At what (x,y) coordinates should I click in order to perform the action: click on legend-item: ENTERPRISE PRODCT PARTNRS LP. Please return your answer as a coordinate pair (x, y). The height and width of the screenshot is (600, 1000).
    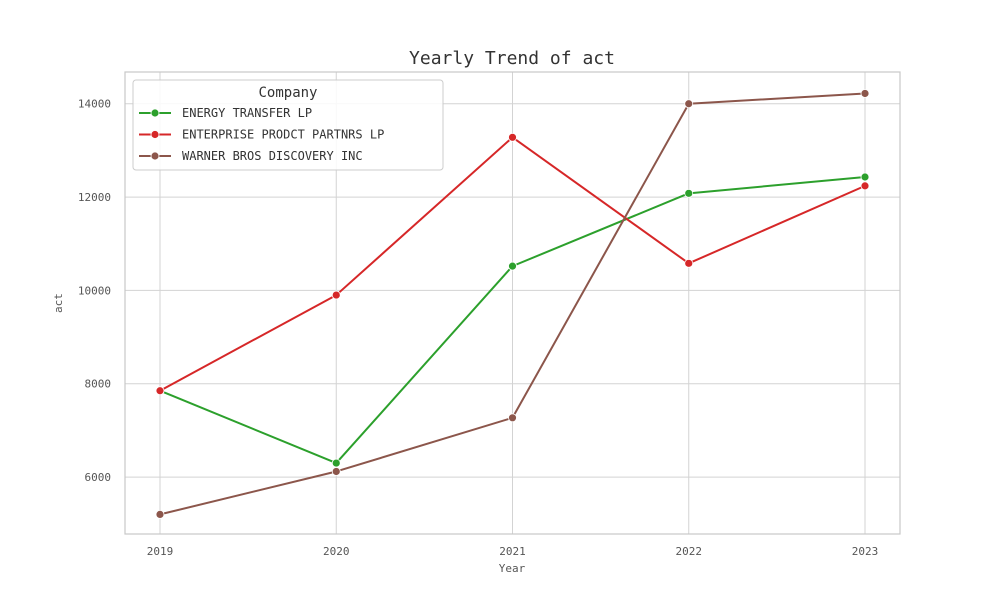
    Looking at the image, I should click on (261, 135).